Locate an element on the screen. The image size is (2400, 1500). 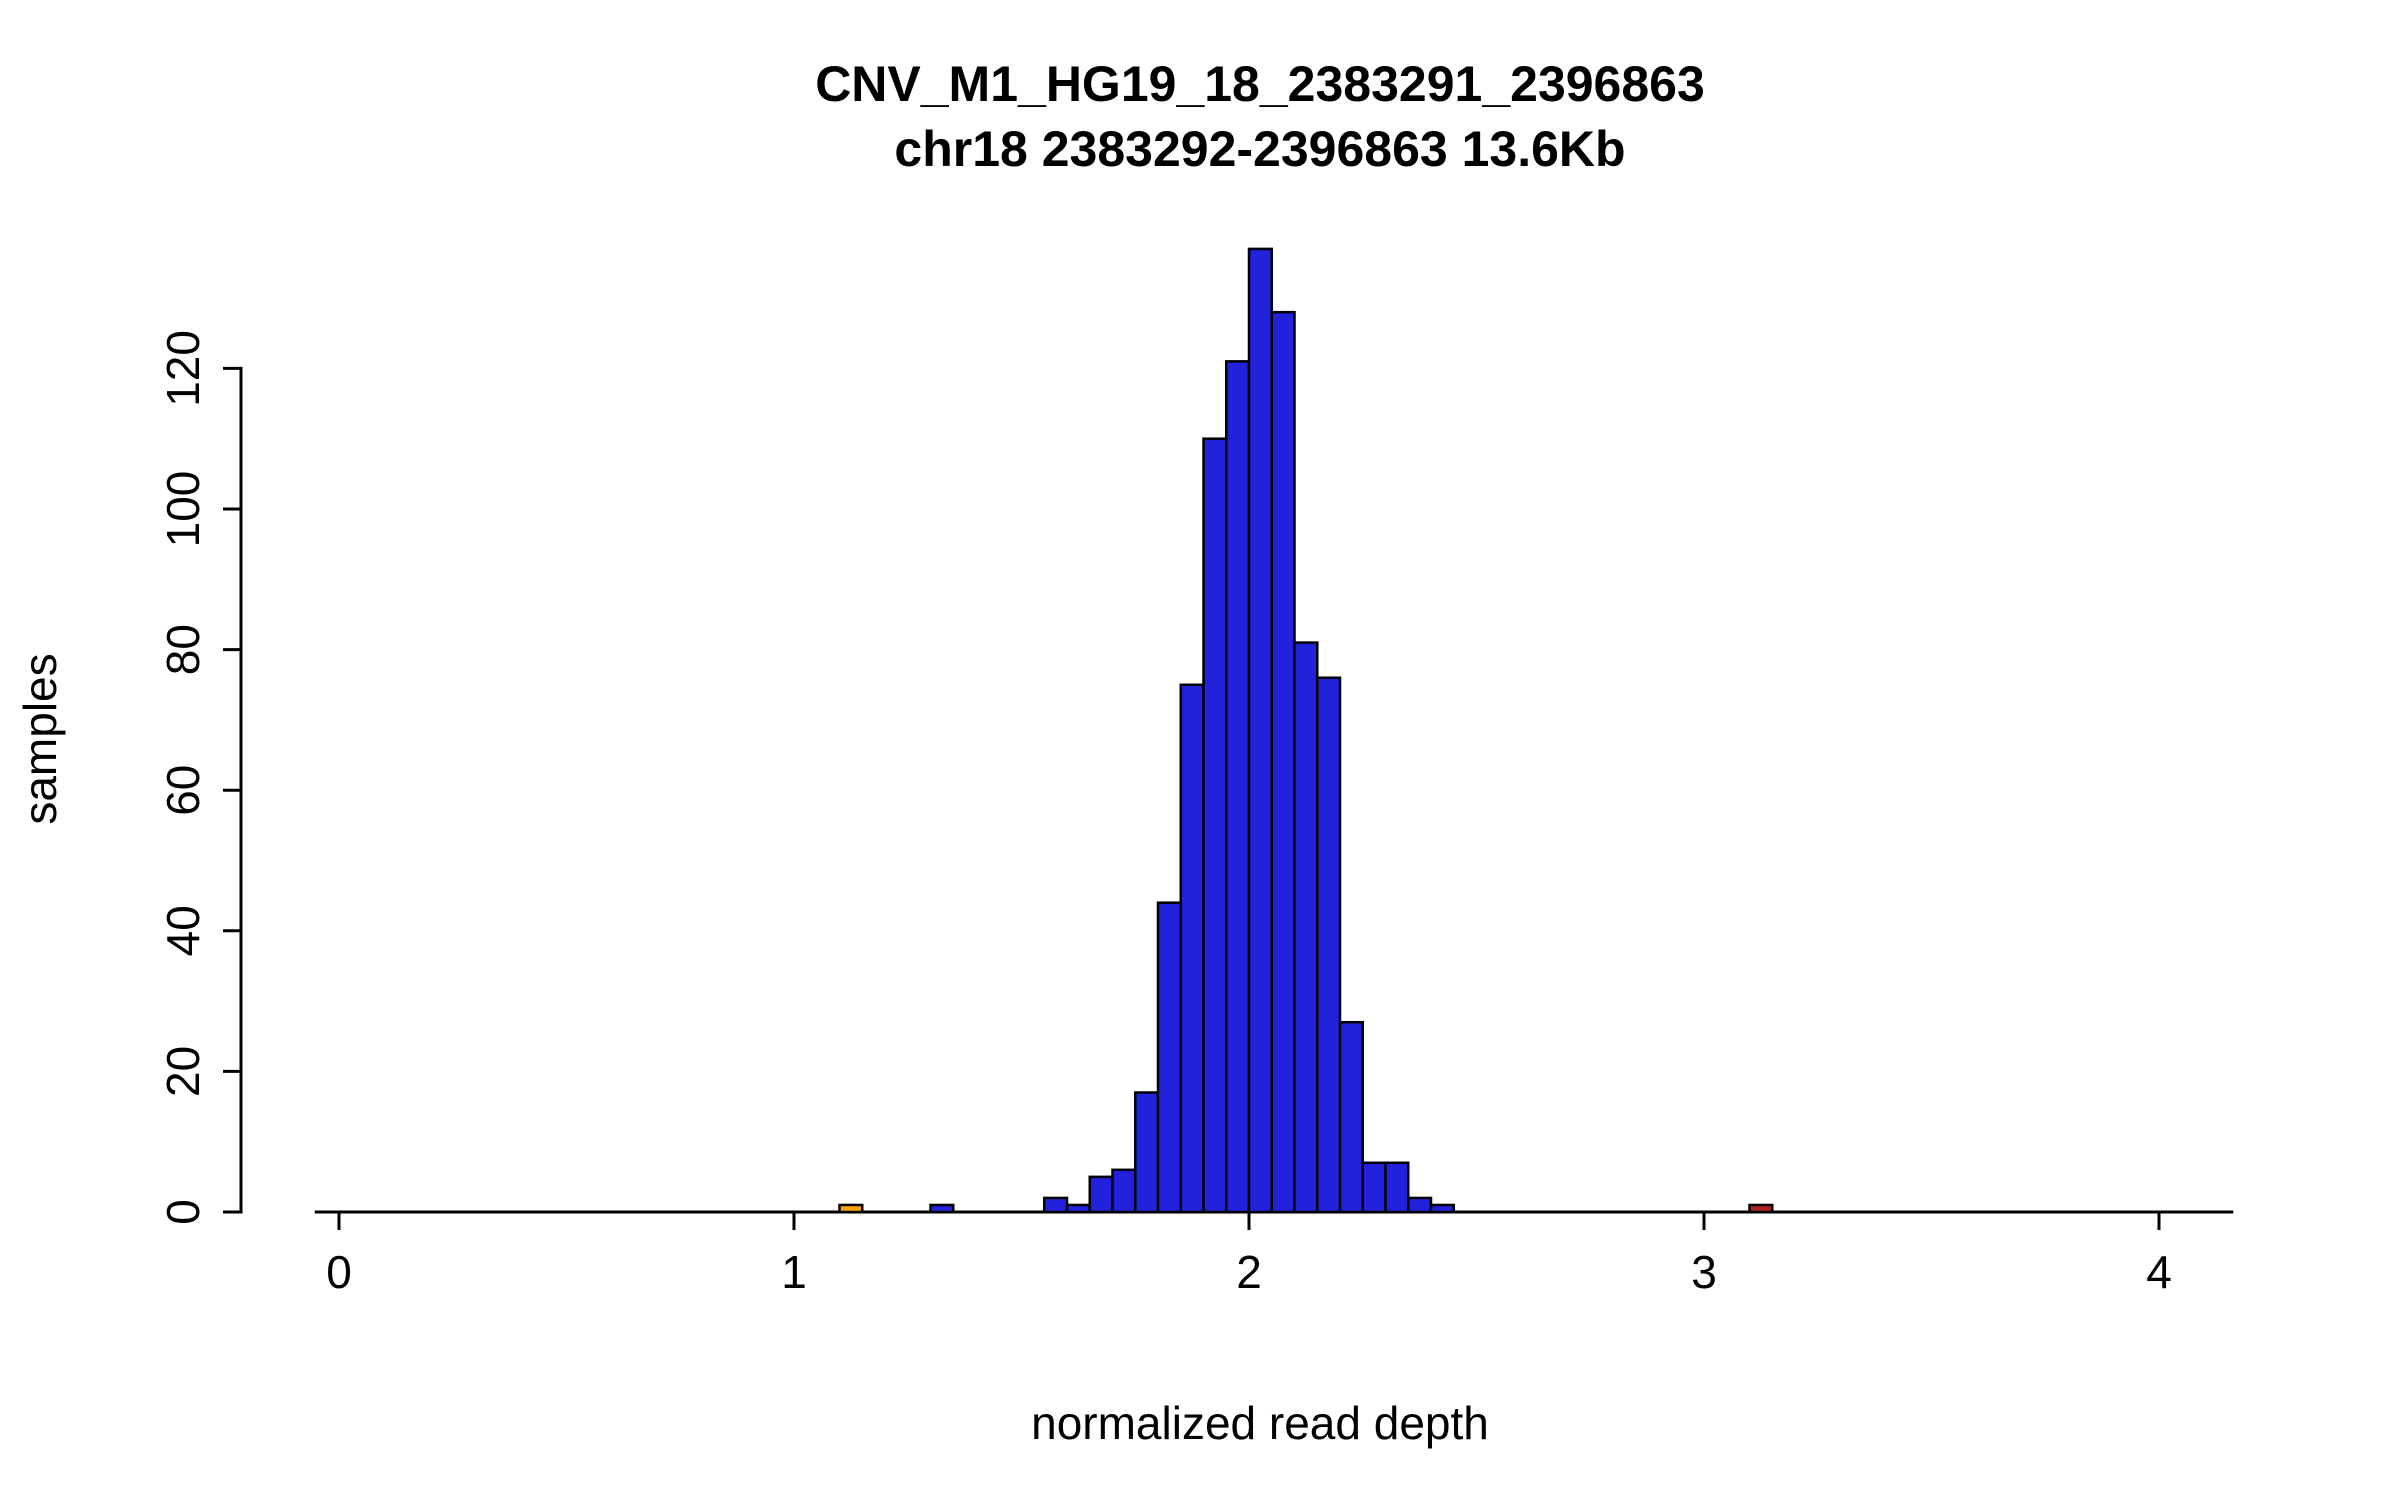
x-tick-label: 0 is located at coordinates (339, 1272).